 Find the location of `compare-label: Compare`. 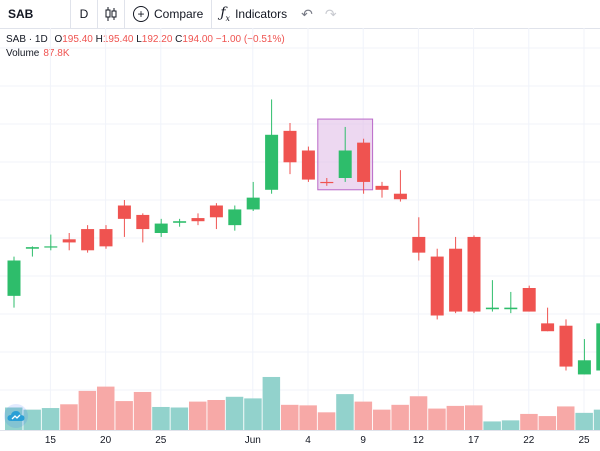

compare-label: Compare is located at coordinates (178, 14).